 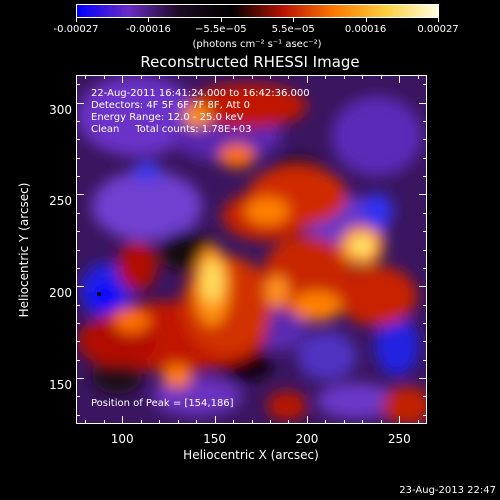 What do you see at coordinates (221, 29) in the screenshot?
I see `colorbar-tick-label: −5.5e−05` at bounding box center [221, 29].